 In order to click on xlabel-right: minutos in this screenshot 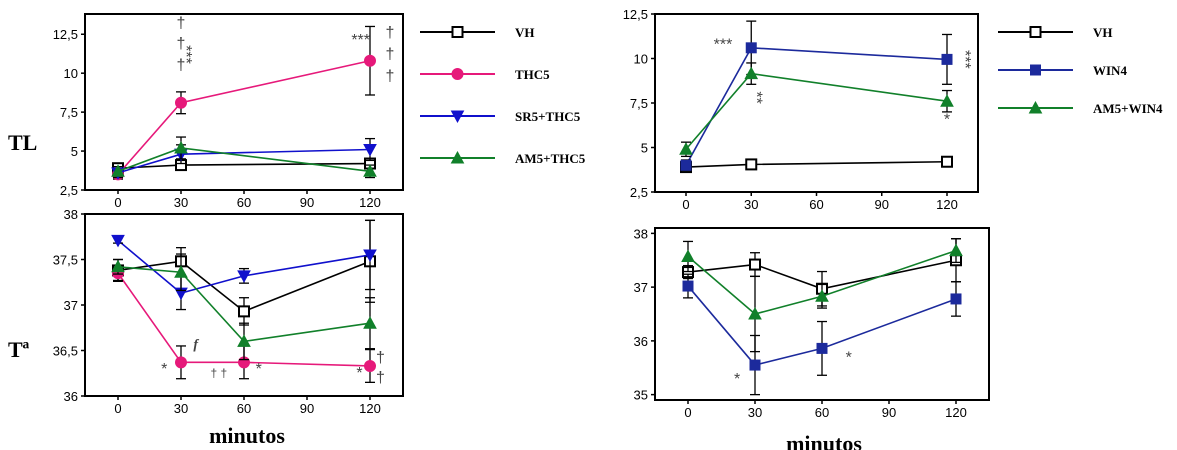, I will do `click(824, 440)`.